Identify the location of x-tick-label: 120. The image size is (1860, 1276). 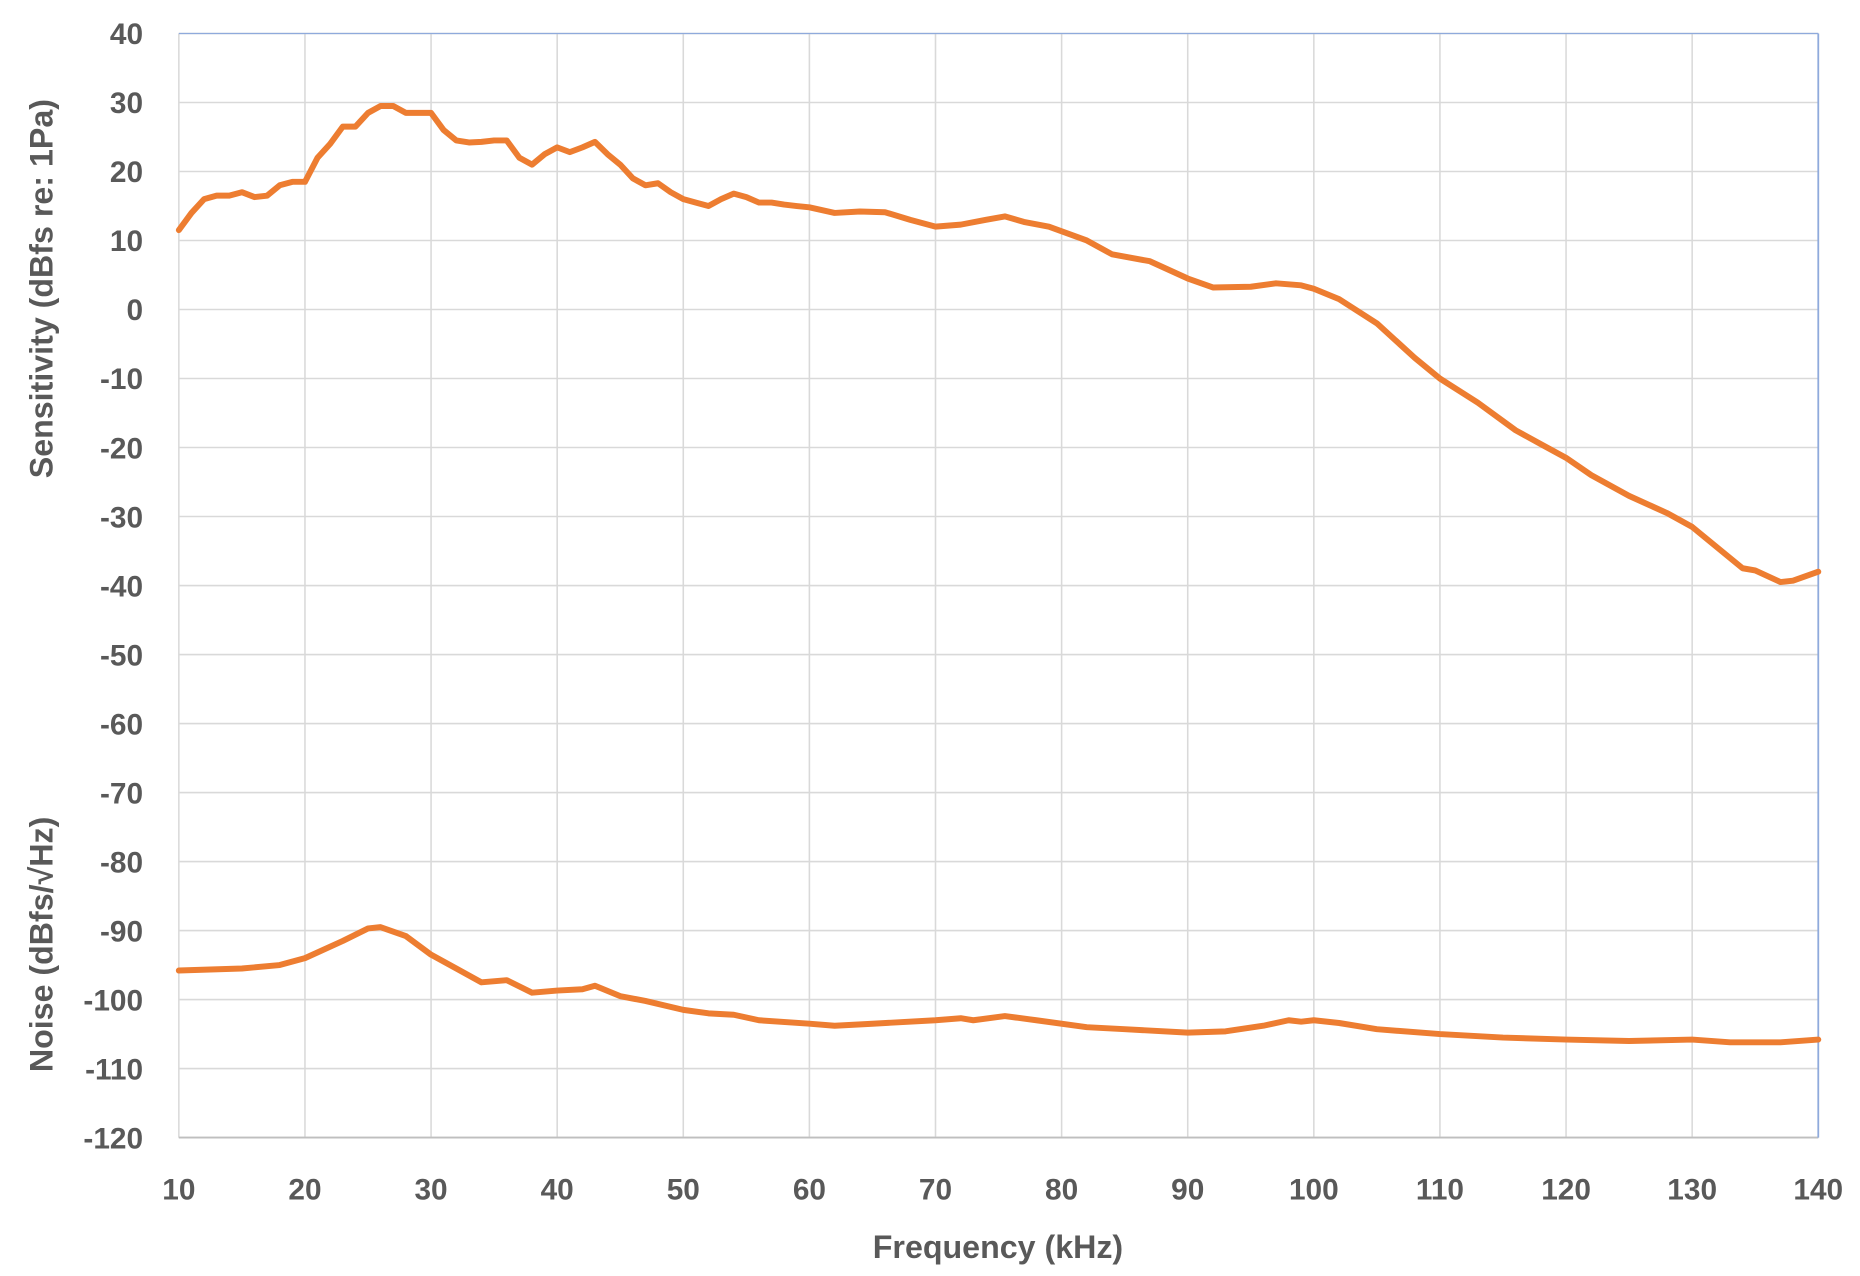
(1566, 1190).